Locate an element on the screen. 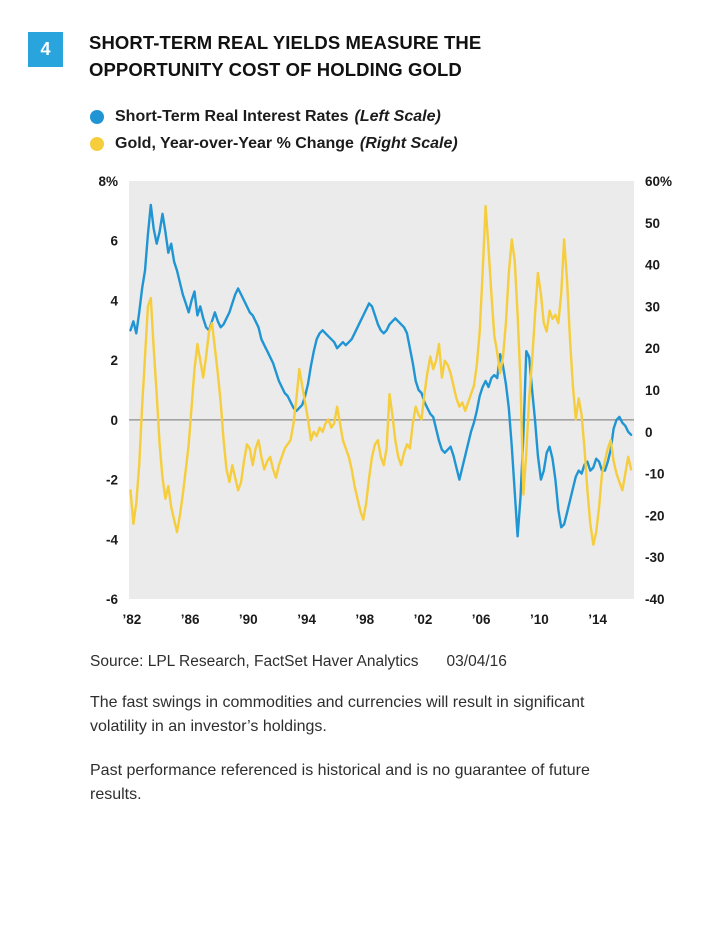 This screenshot has height=936, width=728. svg-text: -2 is located at coordinates (112, 479).